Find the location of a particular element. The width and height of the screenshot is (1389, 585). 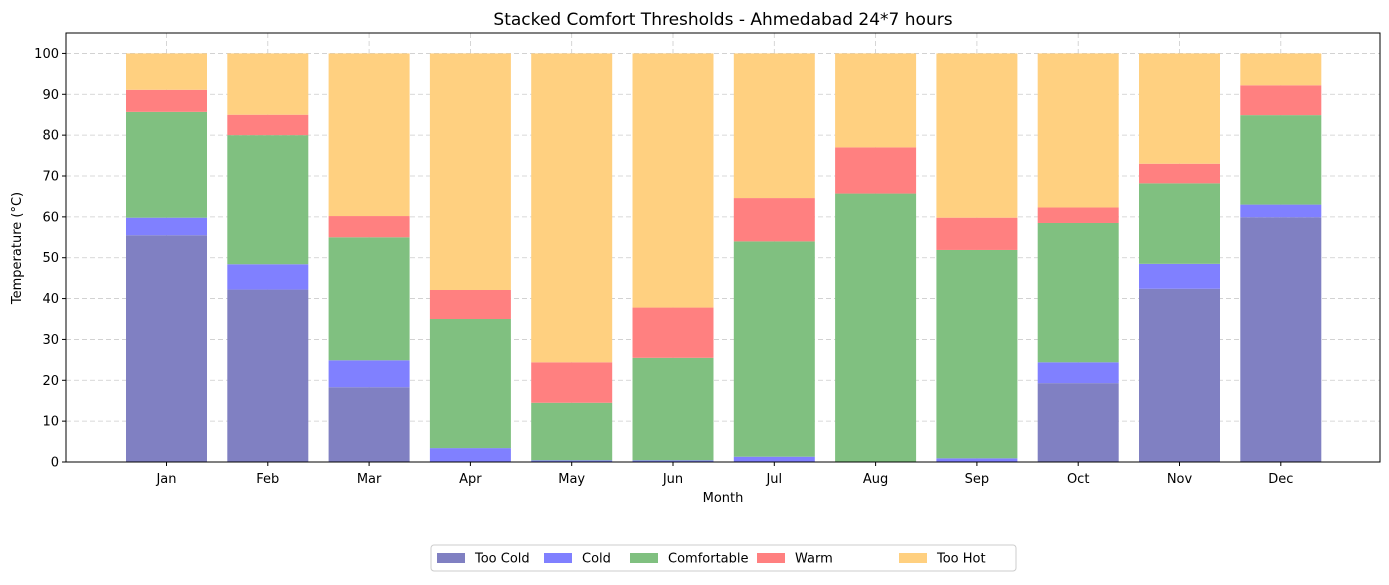

bar-warm-jan is located at coordinates (166, 101).